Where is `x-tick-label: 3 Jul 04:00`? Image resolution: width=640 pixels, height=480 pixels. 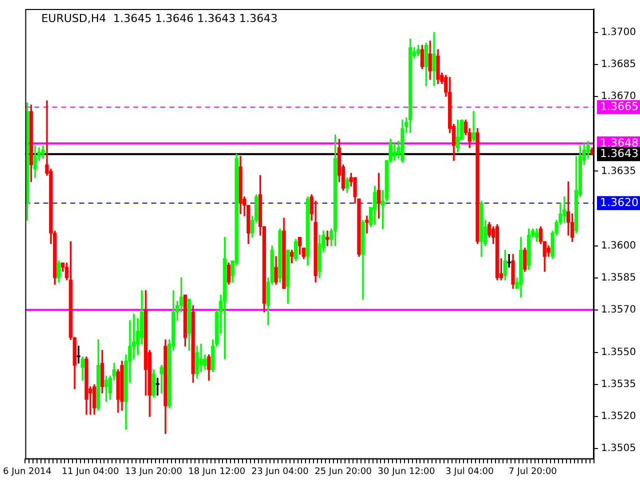
x-tick-label: 3 Jul 04:00 is located at coordinates (469, 471).